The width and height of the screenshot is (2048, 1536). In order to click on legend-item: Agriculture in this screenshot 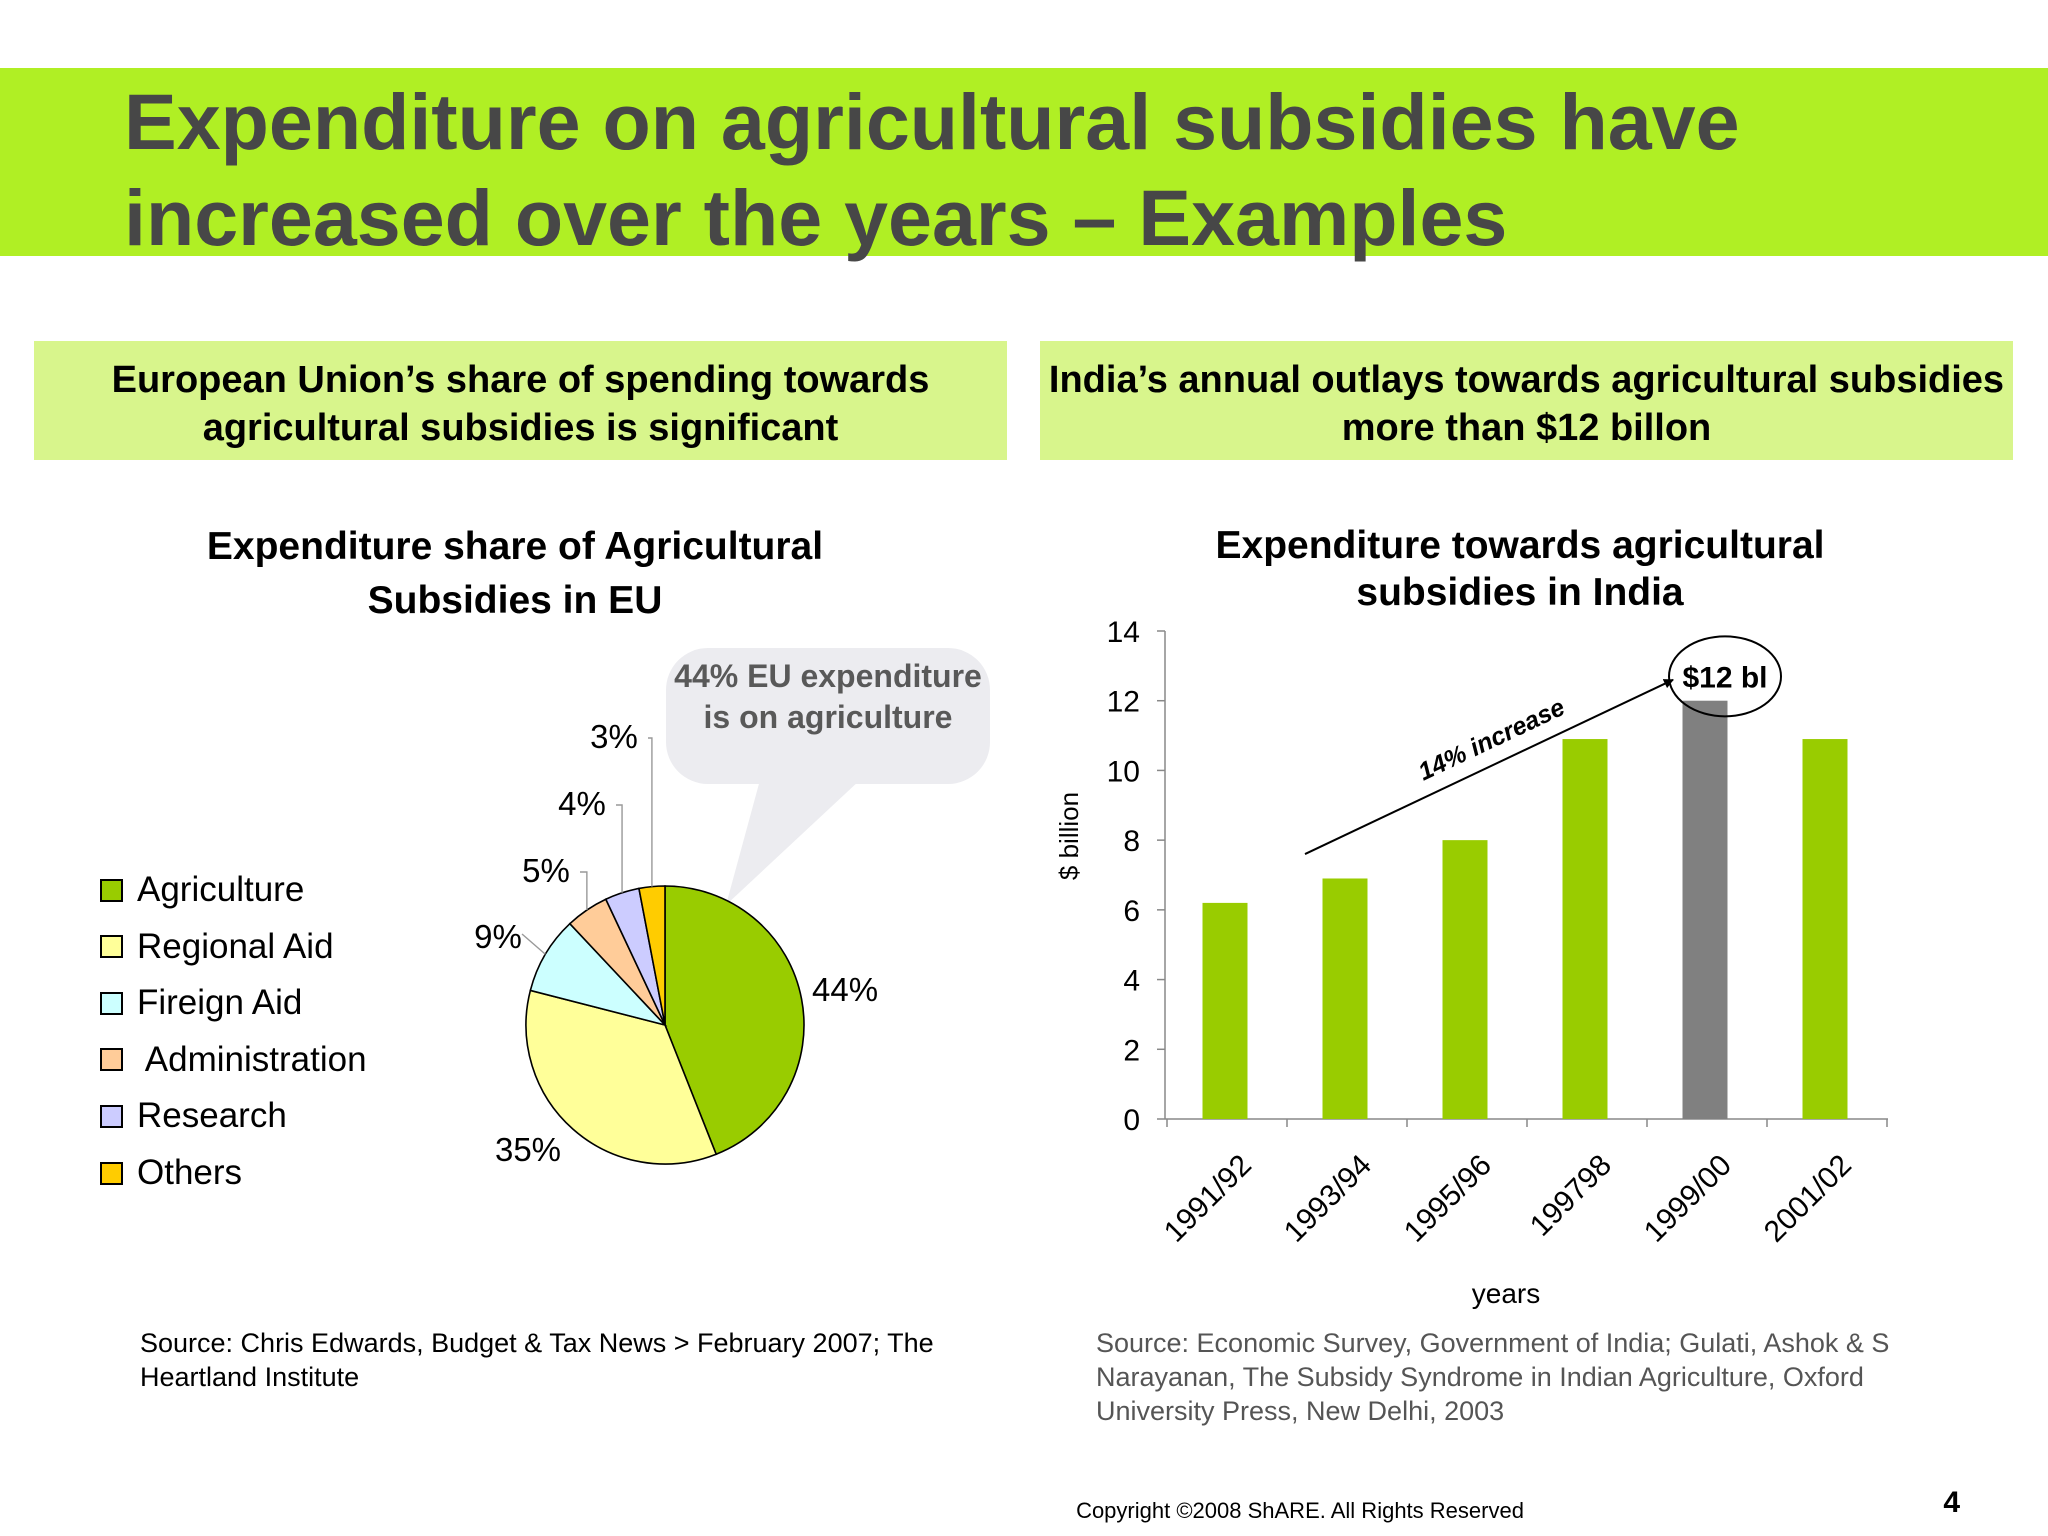, I will do `click(202, 890)`.